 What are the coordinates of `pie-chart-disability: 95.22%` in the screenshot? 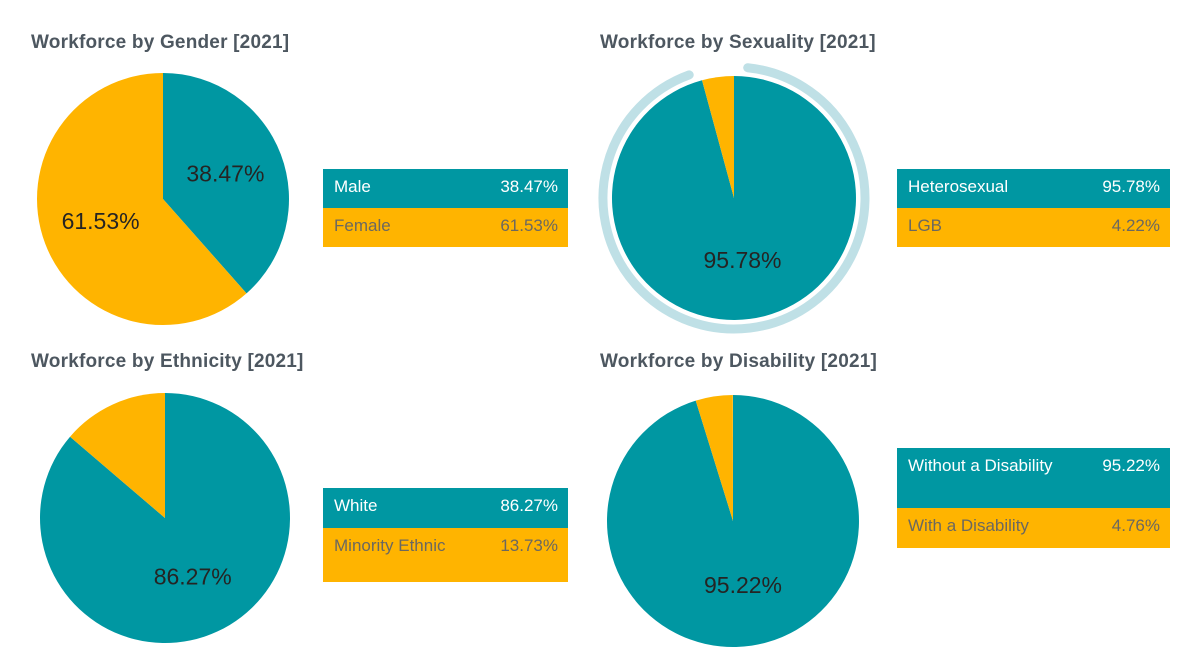 It's located at (733, 521).